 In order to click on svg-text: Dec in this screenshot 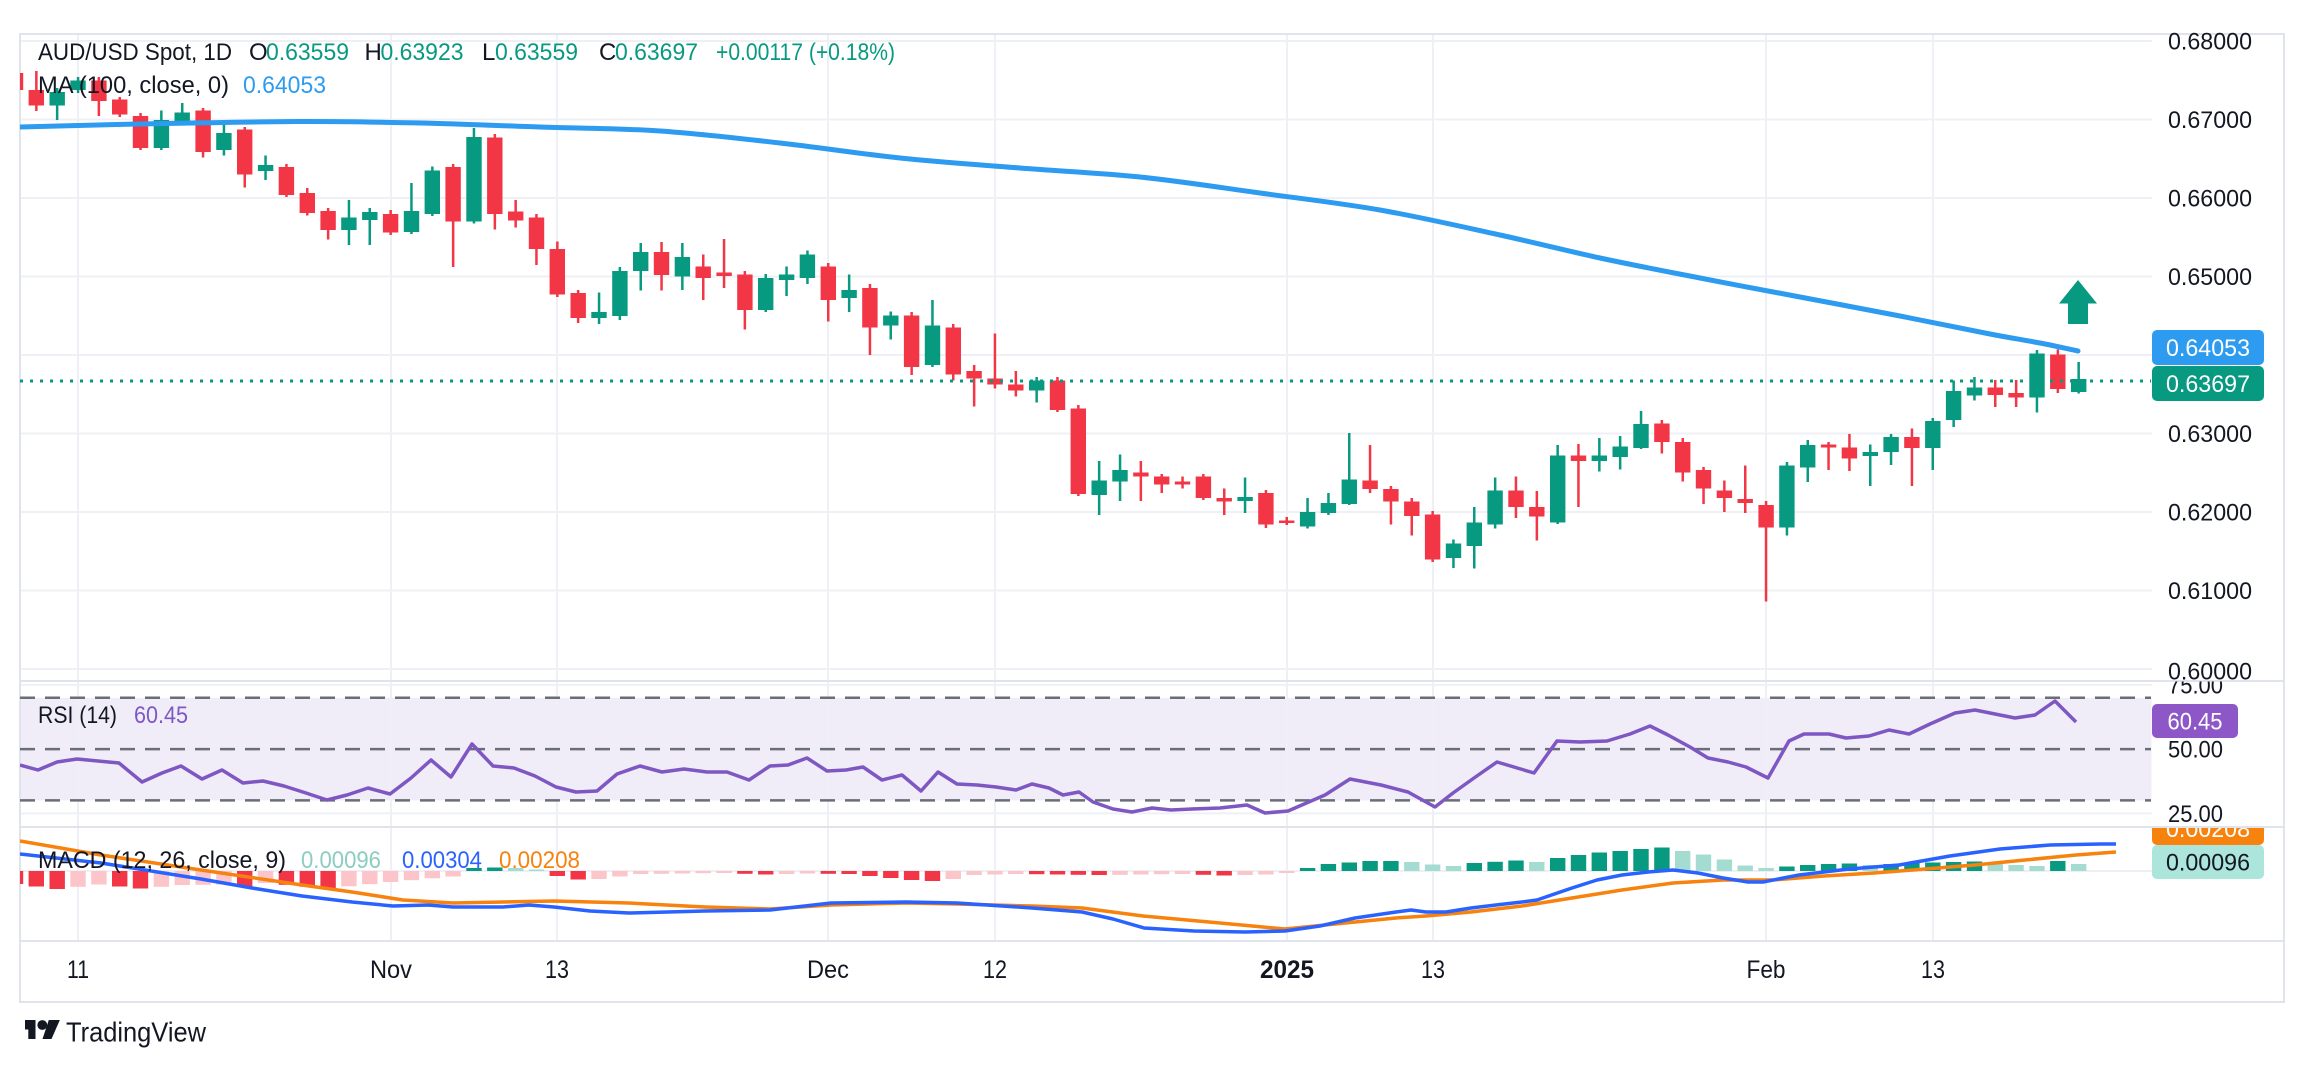, I will do `click(828, 970)`.